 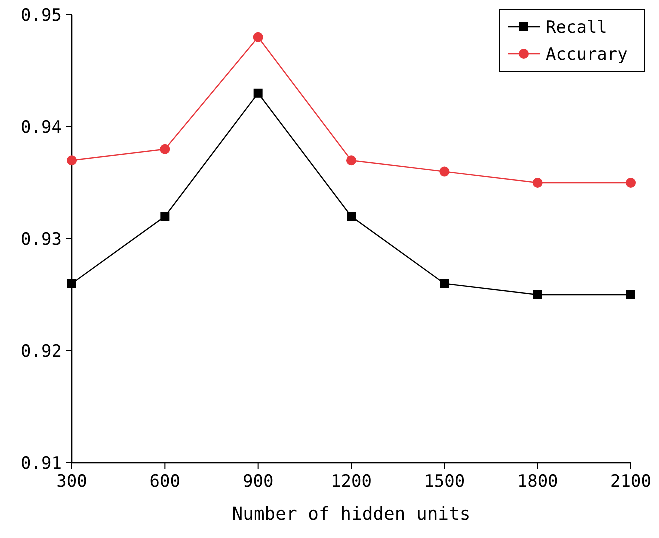 What do you see at coordinates (41, 464) in the screenshot?
I see `y-tick-label: 0.91` at bounding box center [41, 464].